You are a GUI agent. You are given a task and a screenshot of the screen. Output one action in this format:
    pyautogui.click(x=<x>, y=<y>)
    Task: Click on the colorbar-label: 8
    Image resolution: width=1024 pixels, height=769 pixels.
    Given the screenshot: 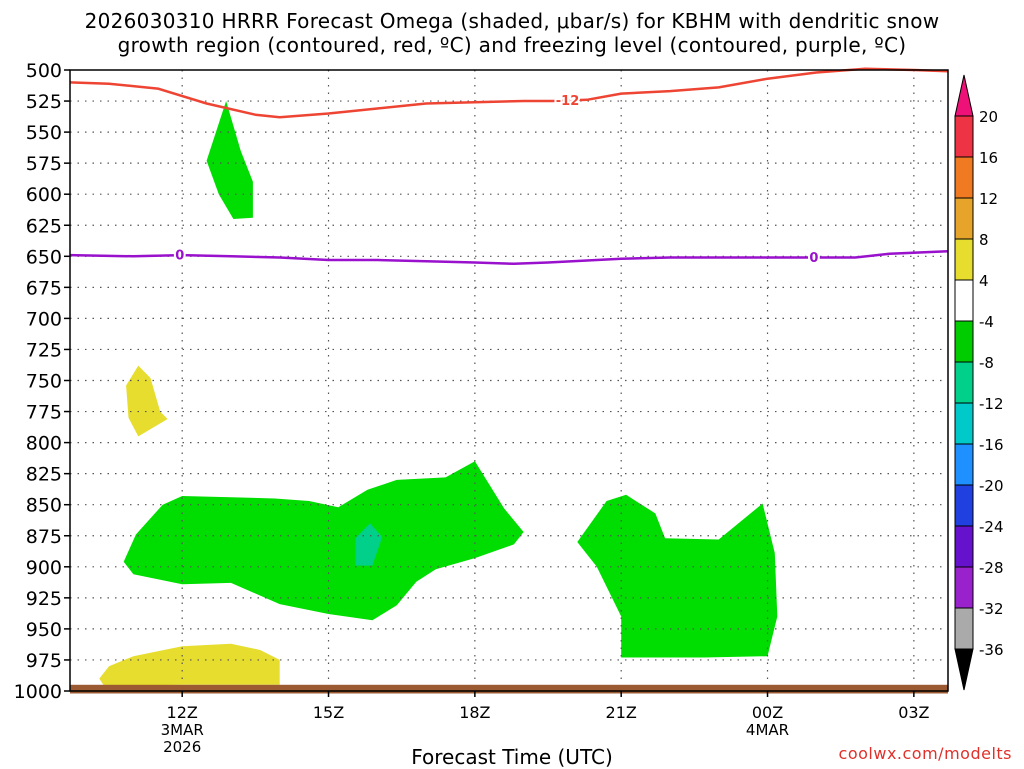 What is the action you would take?
    pyautogui.click(x=984, y=240)
    